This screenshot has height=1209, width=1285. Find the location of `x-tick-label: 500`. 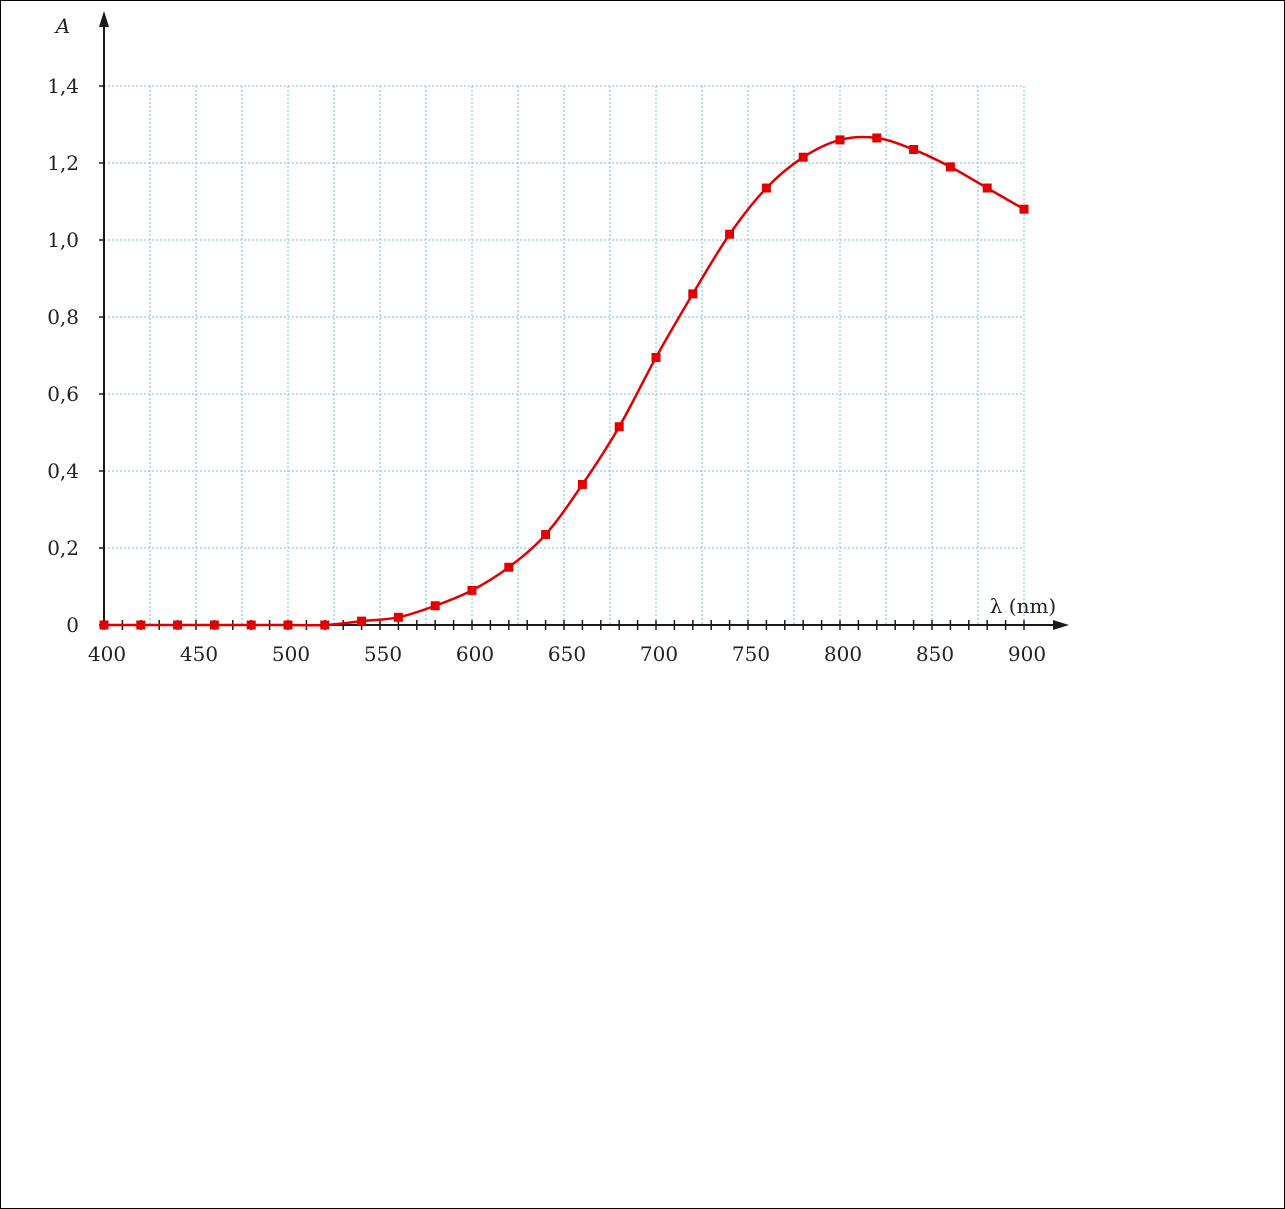

x-tick-label: 500 is located at coordinates (291, 654).